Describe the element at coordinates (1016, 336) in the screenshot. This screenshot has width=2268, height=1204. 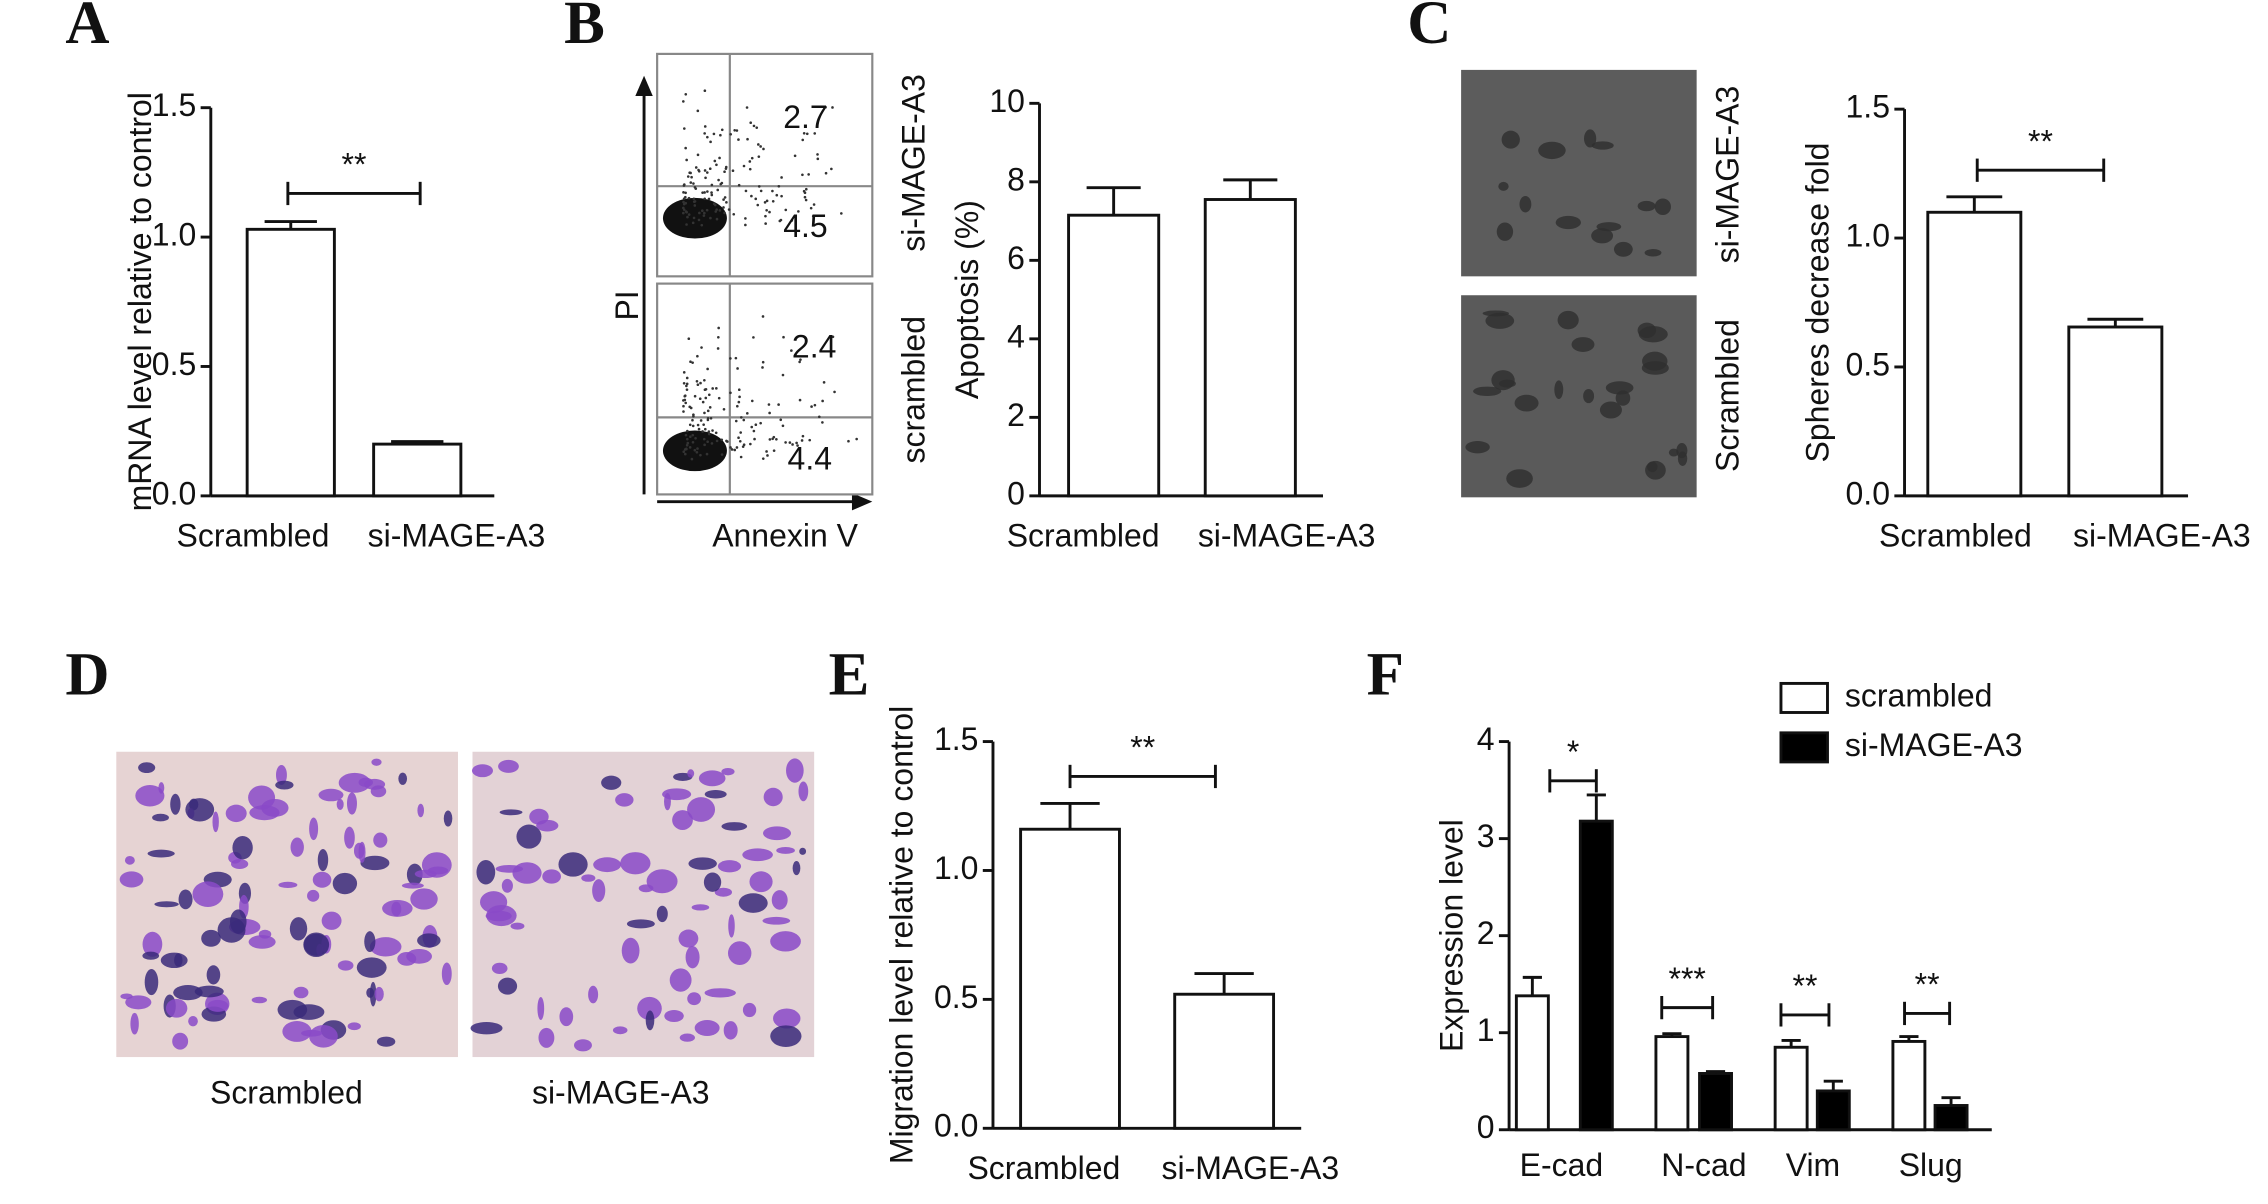
I see `y-tick-label: 4` at that location.